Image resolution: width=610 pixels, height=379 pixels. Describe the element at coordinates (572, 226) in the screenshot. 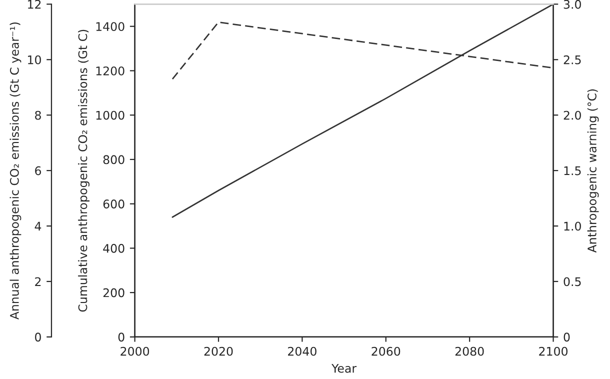

I see `y2-tick-label: 1.0` at that location.